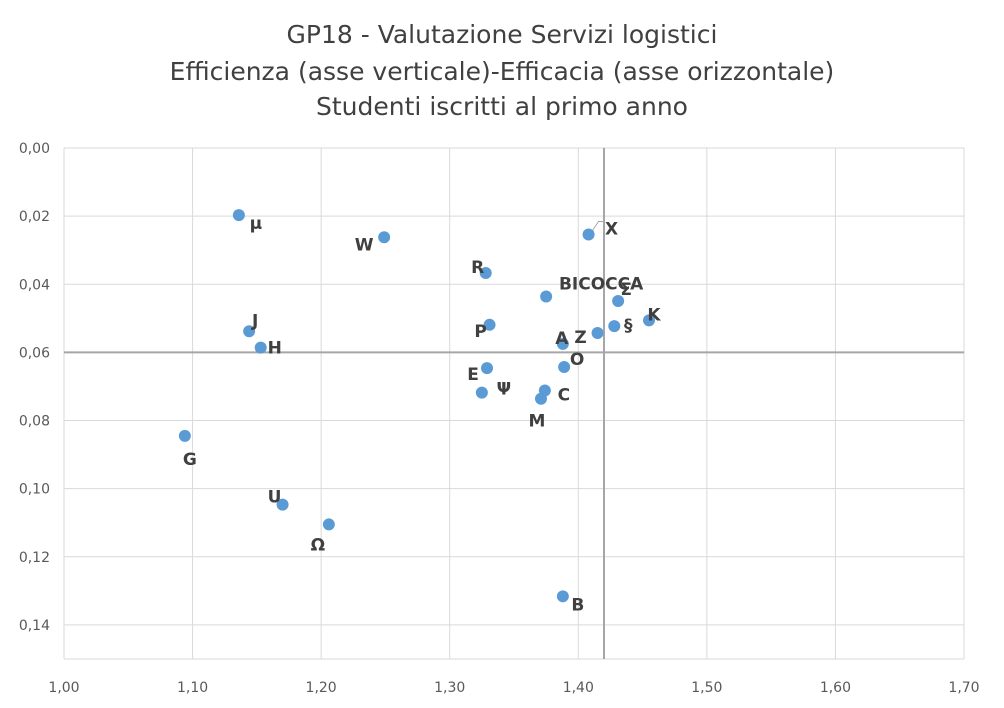  I want to click on data-label: E, so click(473, 375).